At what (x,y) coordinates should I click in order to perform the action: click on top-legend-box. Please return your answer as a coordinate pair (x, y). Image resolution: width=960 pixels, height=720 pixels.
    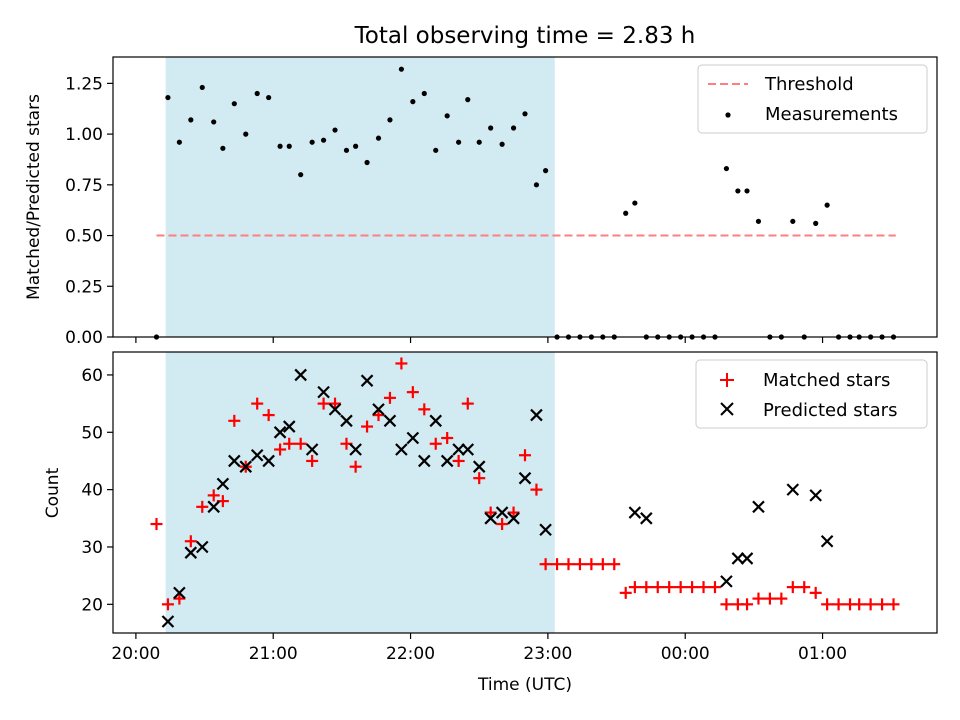
    Looking at the image, I should click on (812, 99).